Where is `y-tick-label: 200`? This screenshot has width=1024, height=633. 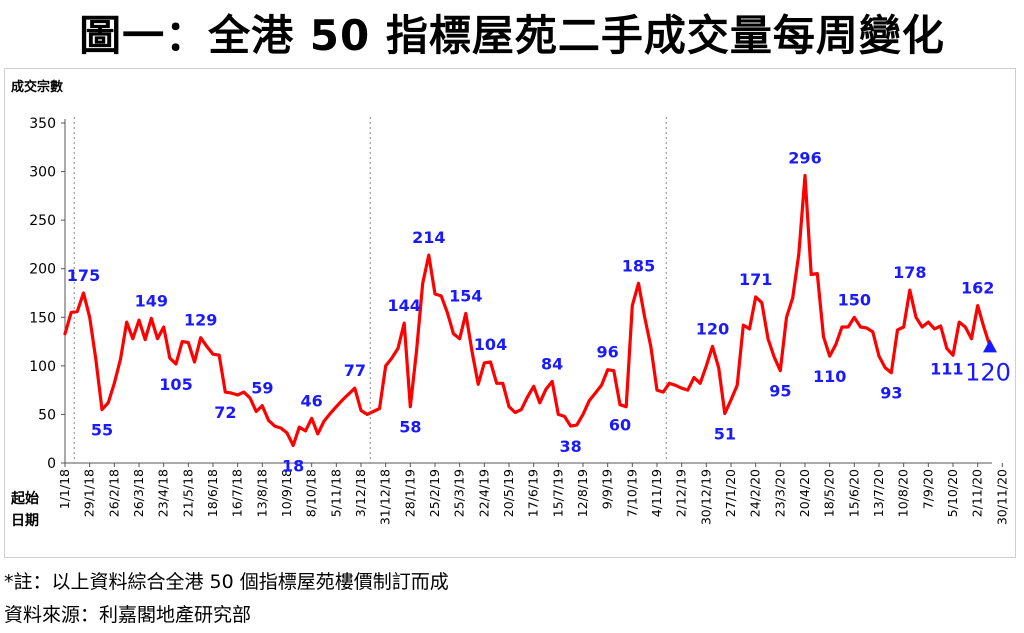 y-tick-label: 200 is located at coordinates (42, 270).